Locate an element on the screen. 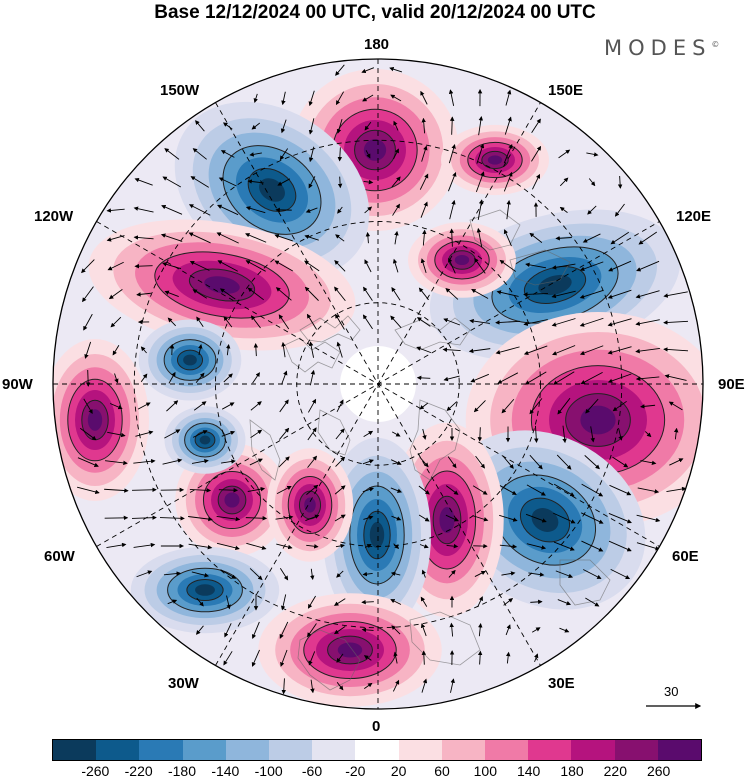  colorbar-tick-label: -60 is located at coordinates (312, 771).